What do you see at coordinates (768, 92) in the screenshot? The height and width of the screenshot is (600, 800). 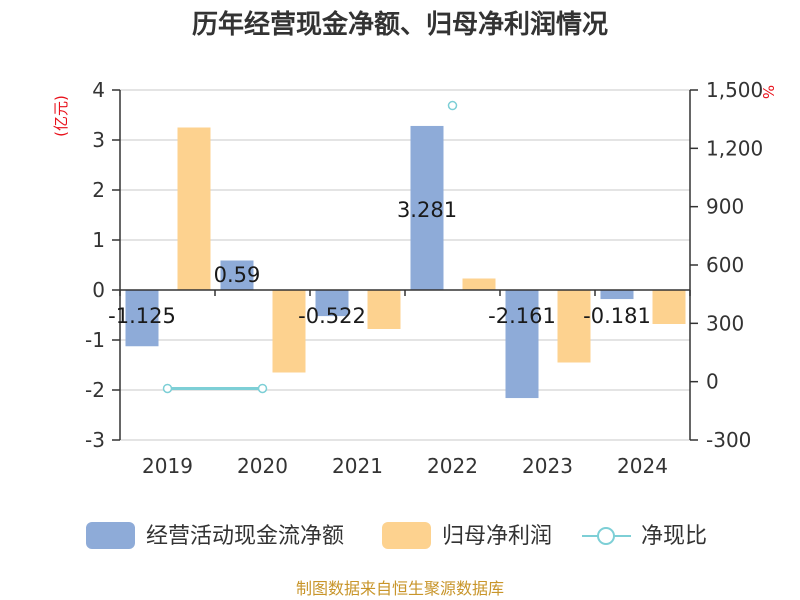 I see `right-axis-unit: %` at bounding box center [768, 92].